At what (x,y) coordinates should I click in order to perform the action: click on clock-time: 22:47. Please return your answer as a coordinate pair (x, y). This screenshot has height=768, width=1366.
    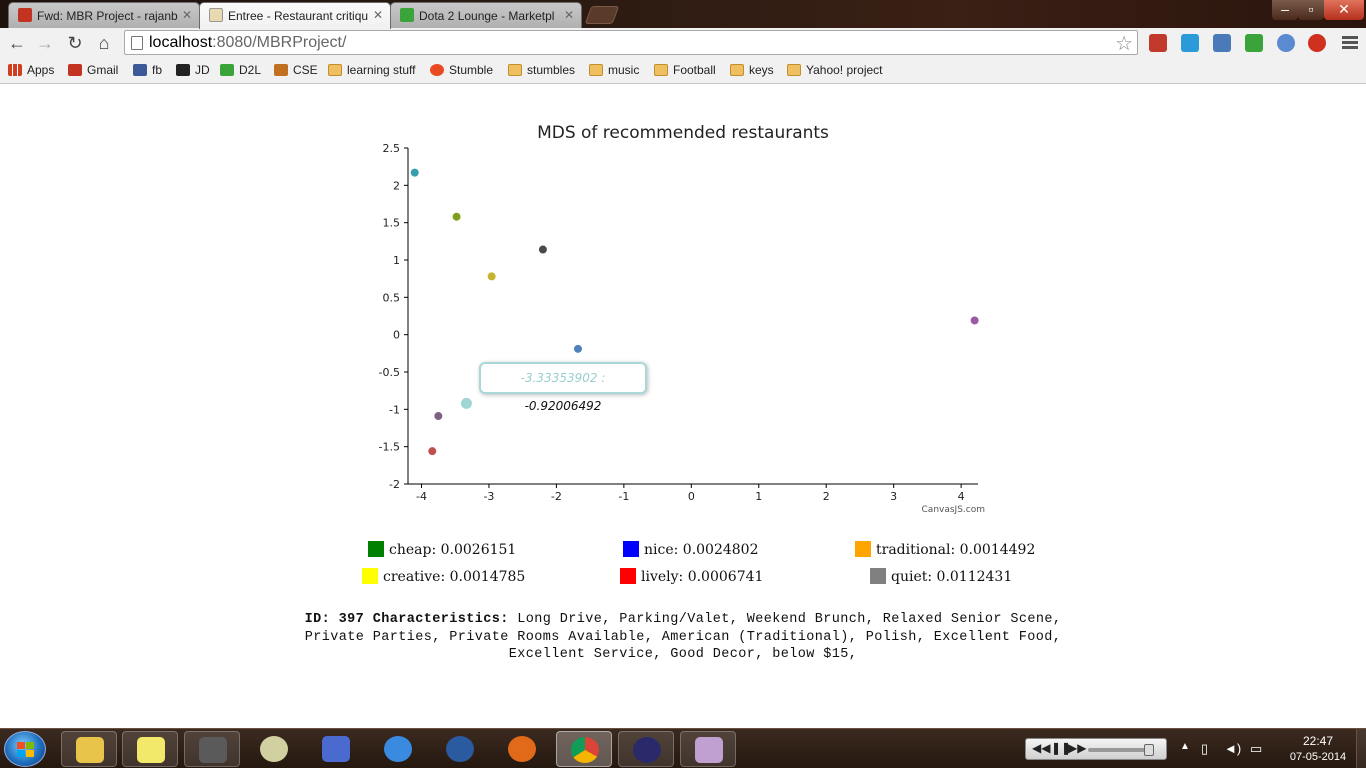
    Looking at the image, I should click on (1318, 741).